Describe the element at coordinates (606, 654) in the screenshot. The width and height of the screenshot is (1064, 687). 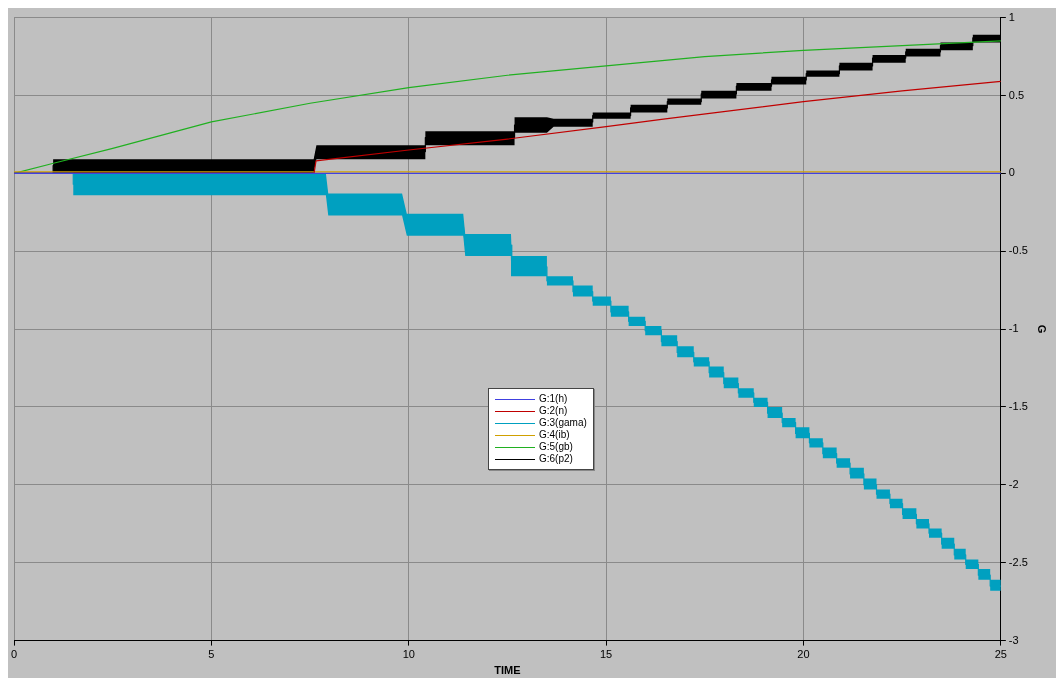
I see `x-tick-label: 15` at that location.